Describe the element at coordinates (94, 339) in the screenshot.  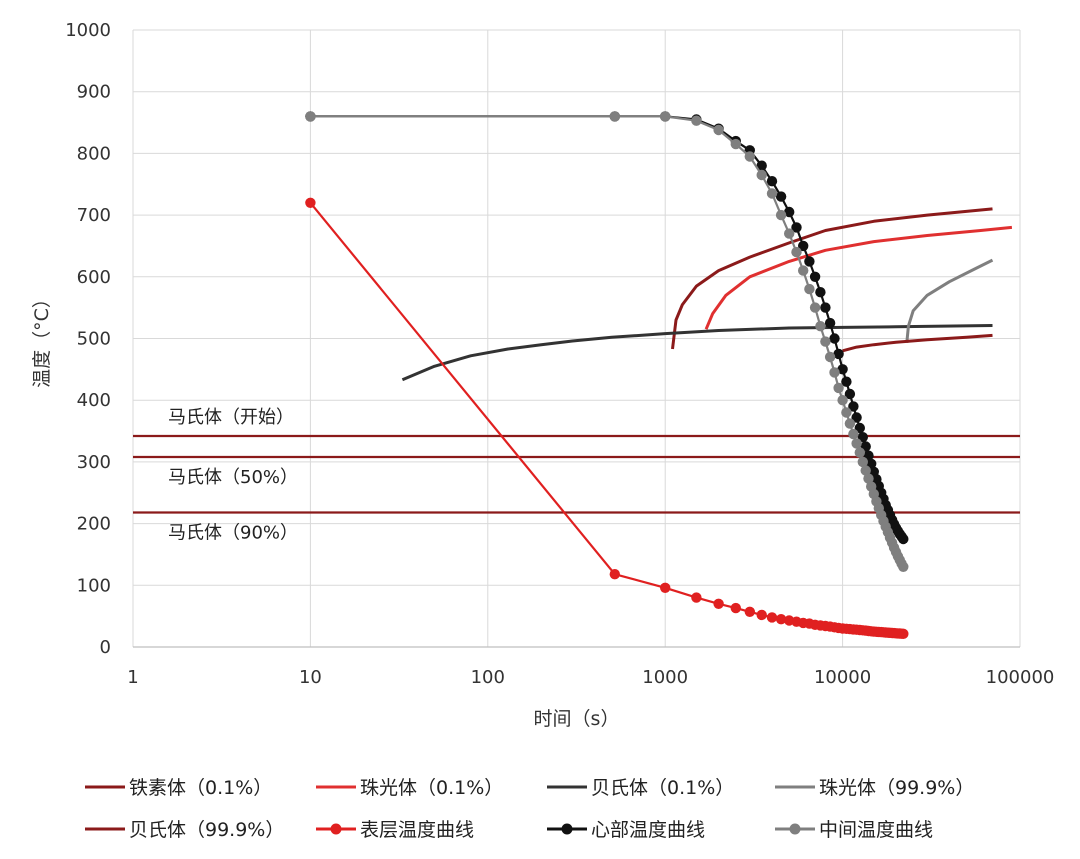
I see `y-tick-label: 500` at that location.